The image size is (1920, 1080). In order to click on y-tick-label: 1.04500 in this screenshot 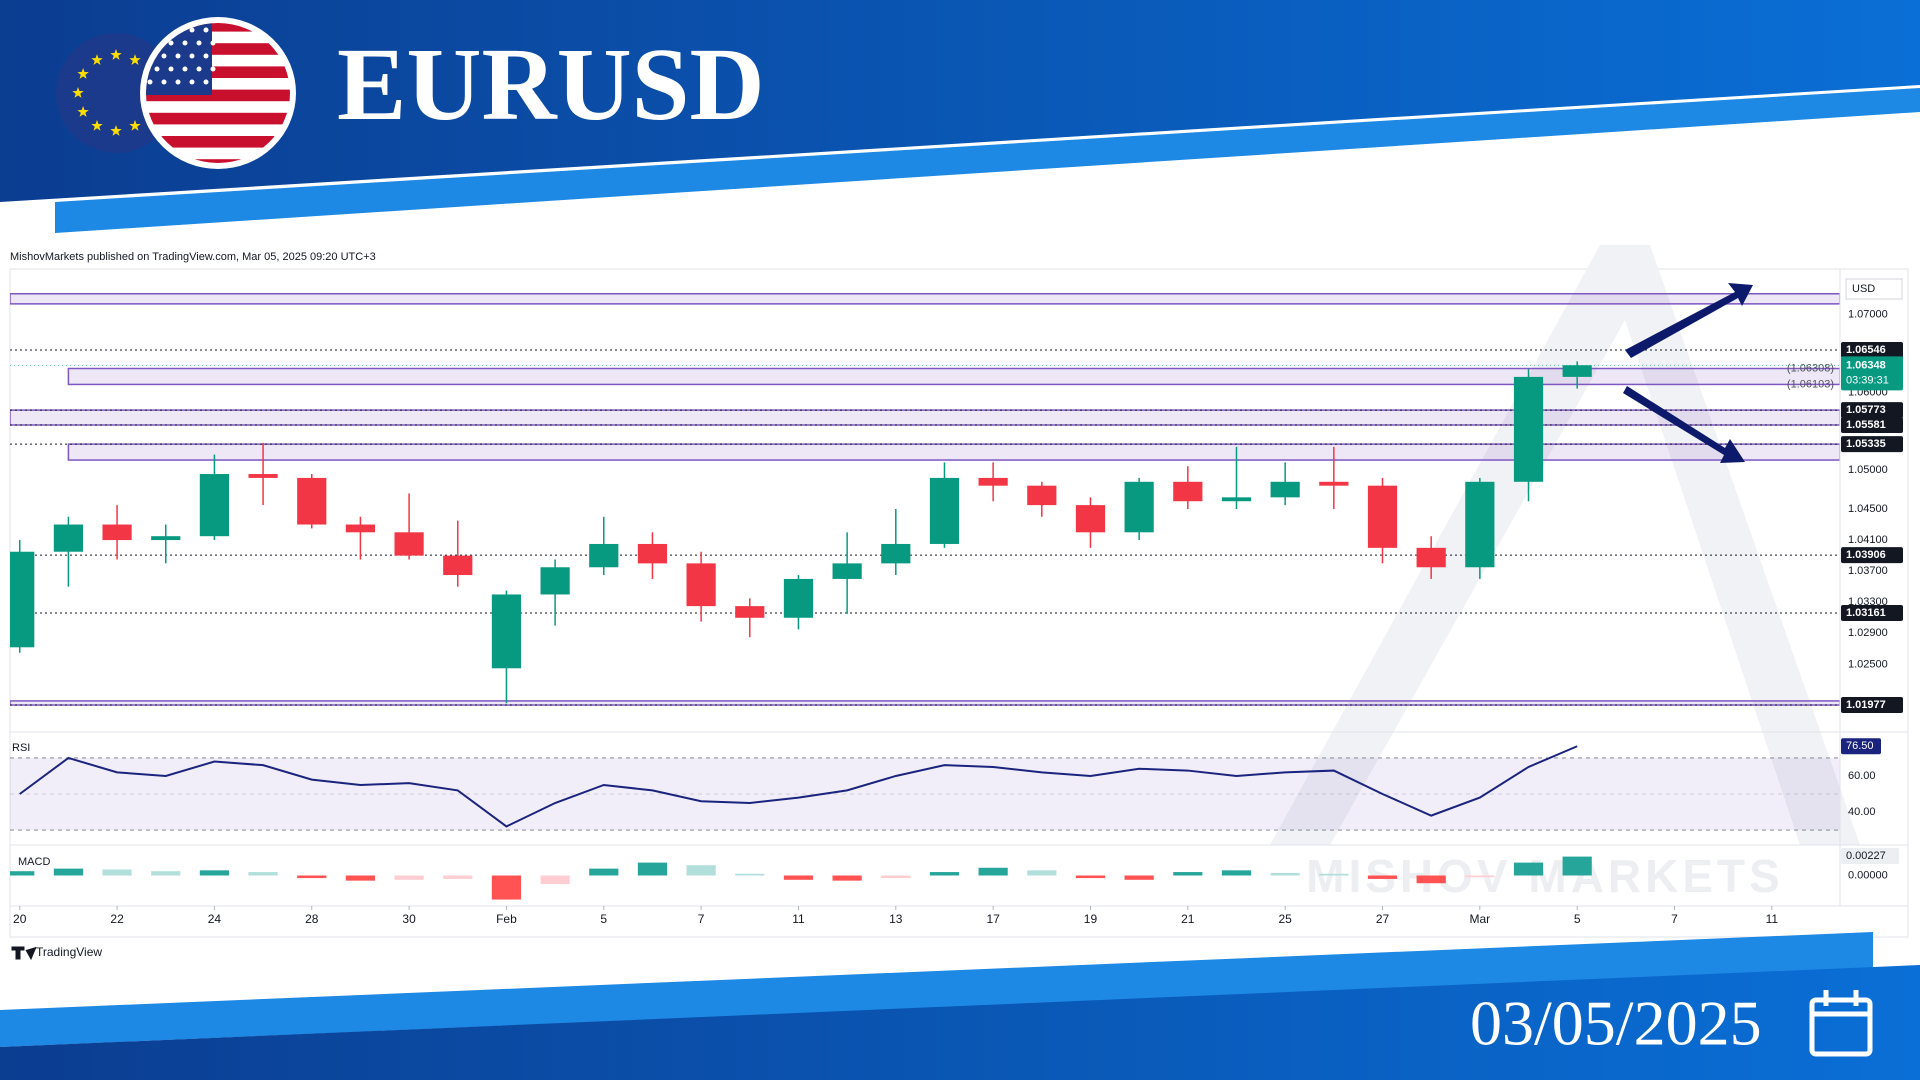, I will do `click(1868, 509)`.